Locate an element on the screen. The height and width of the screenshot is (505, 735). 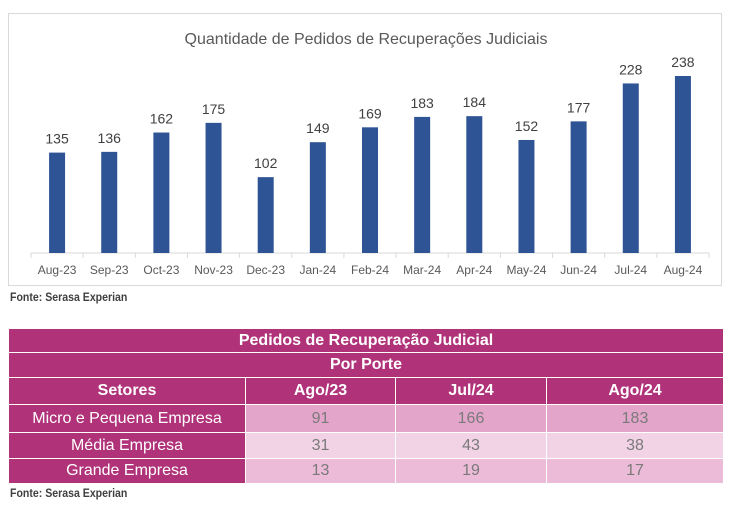
header-ago23: Ago/23 is located at coordinates (320, 391).